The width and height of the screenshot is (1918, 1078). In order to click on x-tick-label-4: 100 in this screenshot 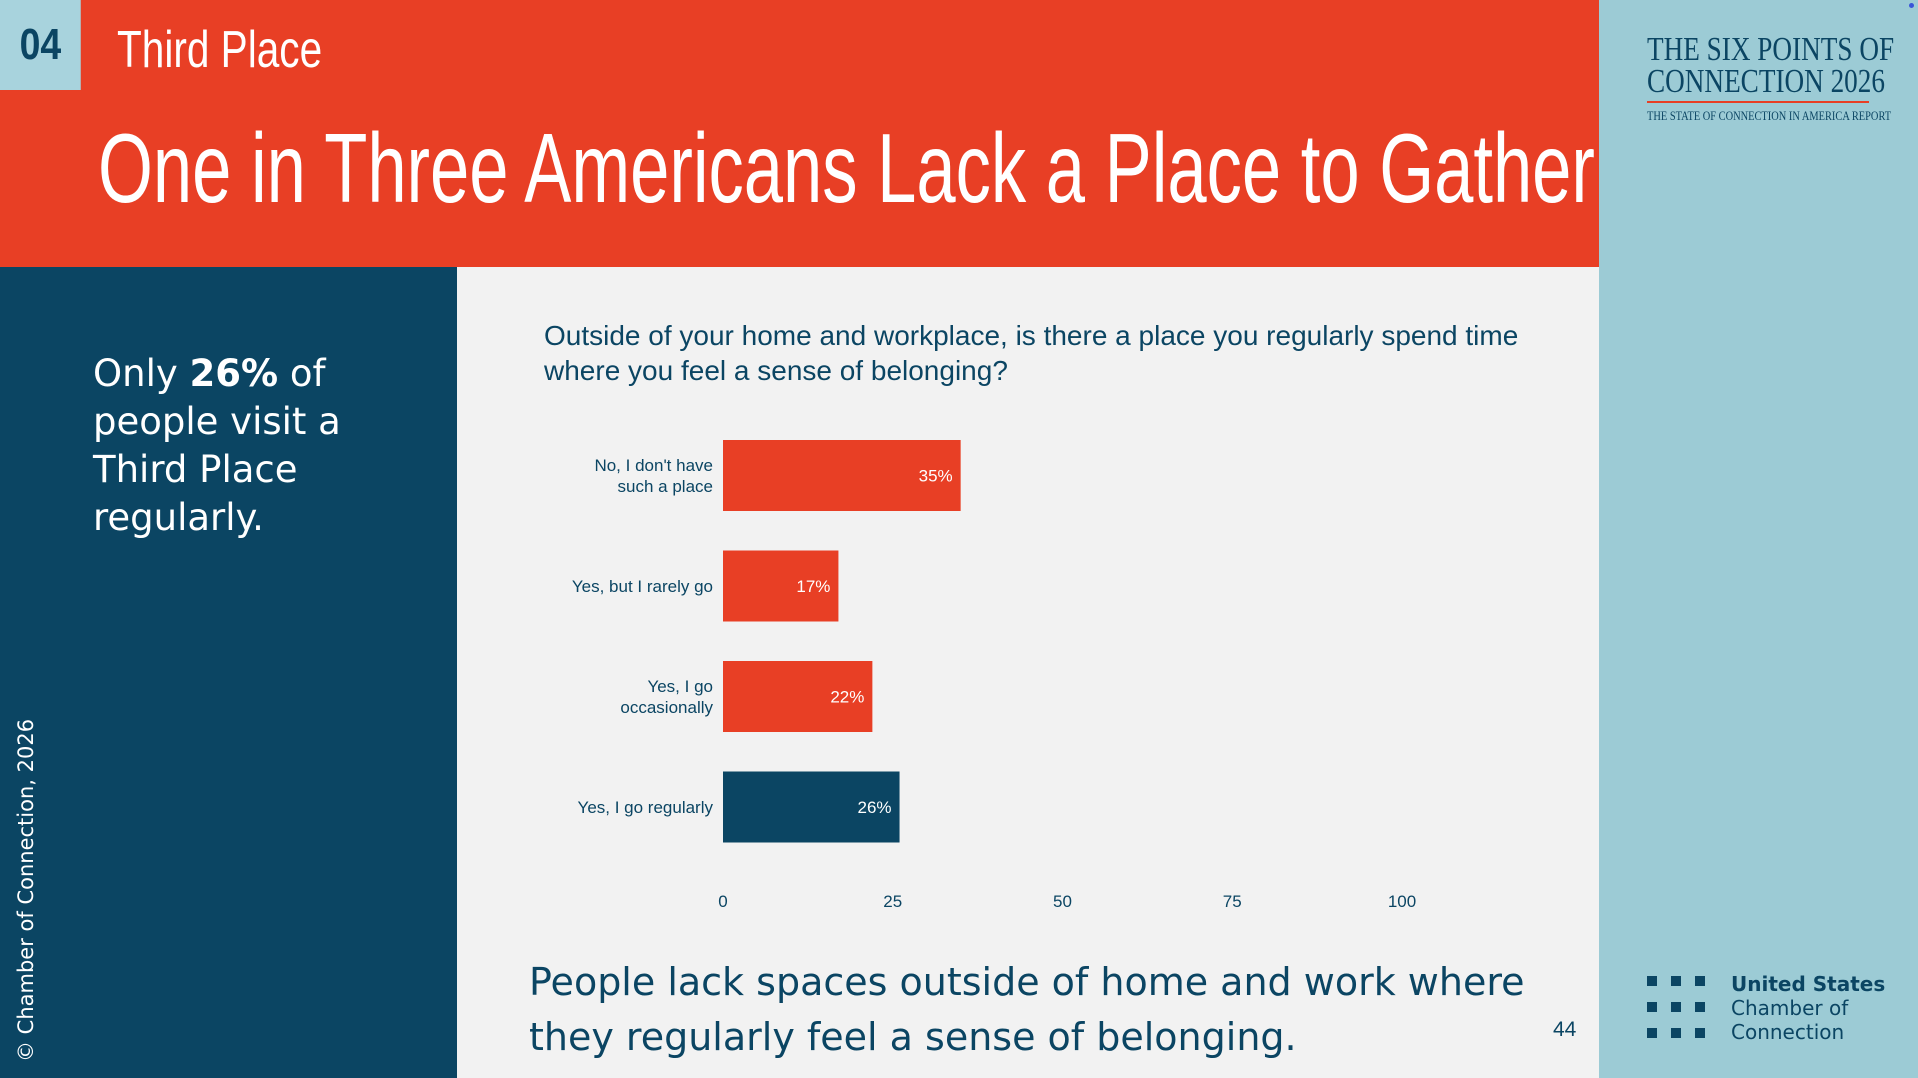, I will do `click(1402, 901)`.